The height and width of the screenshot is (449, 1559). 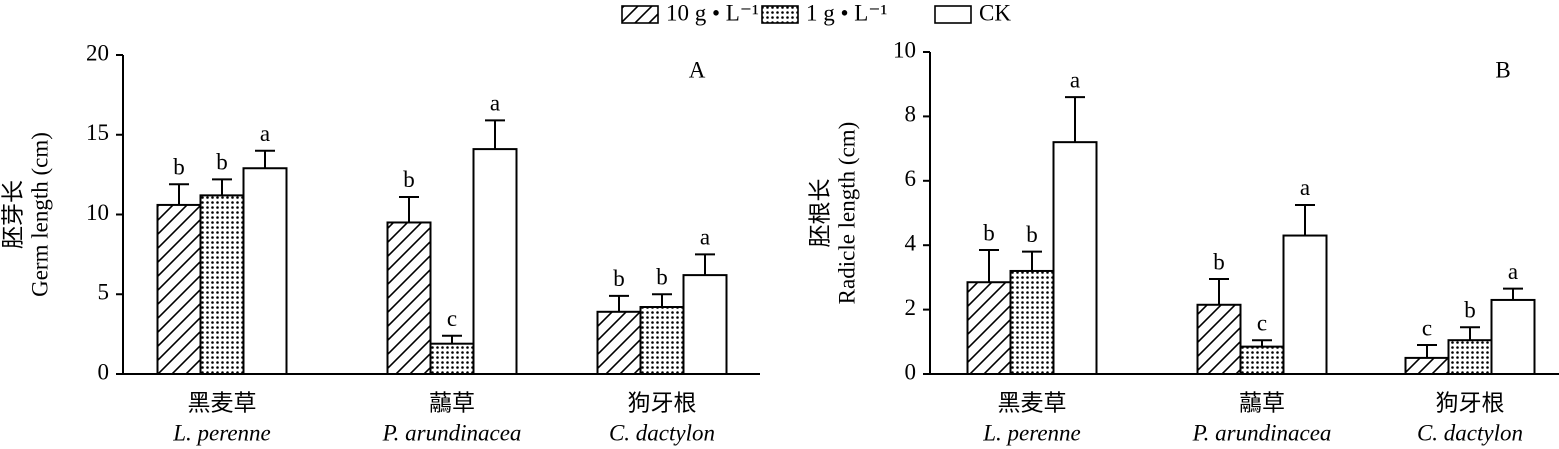 I want to click on y-tick-label: 2, so click(x=911, y=307).